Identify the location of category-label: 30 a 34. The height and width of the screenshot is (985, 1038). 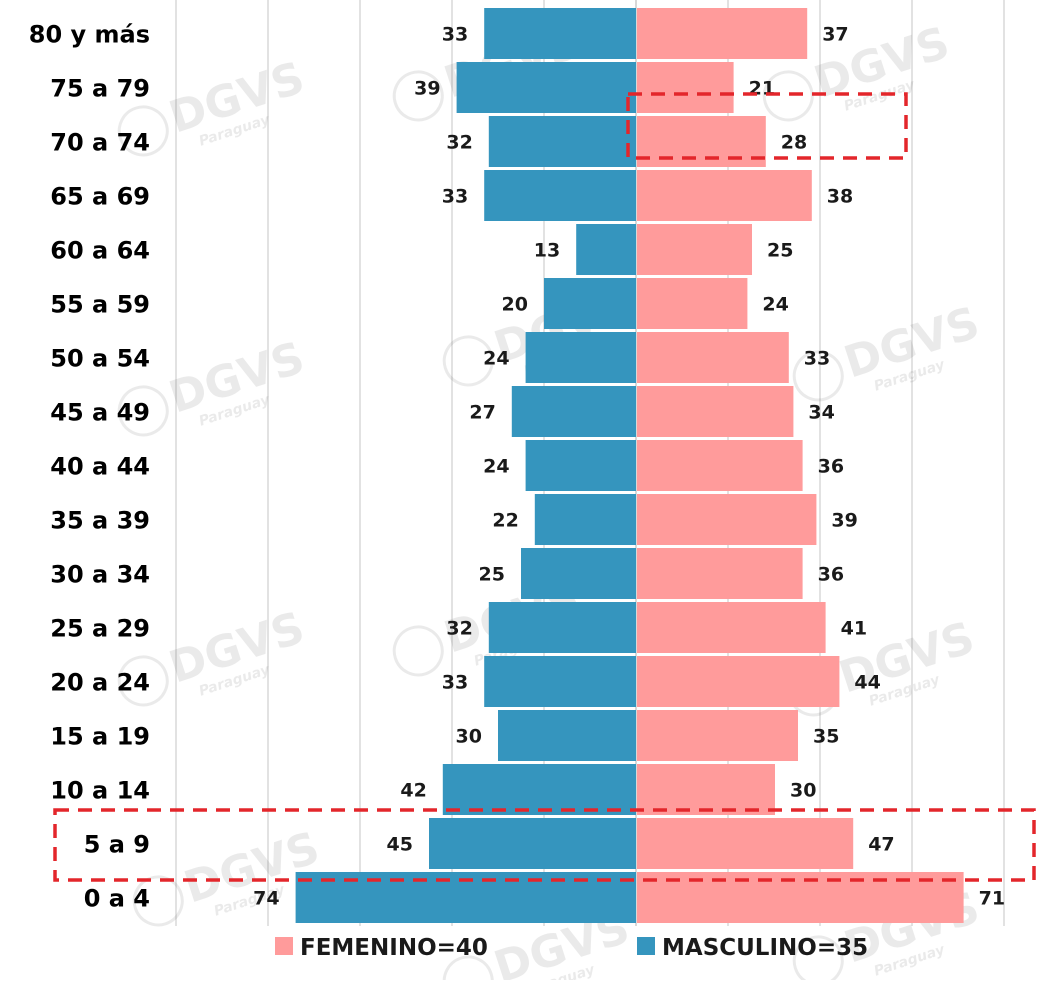
(100, 575).